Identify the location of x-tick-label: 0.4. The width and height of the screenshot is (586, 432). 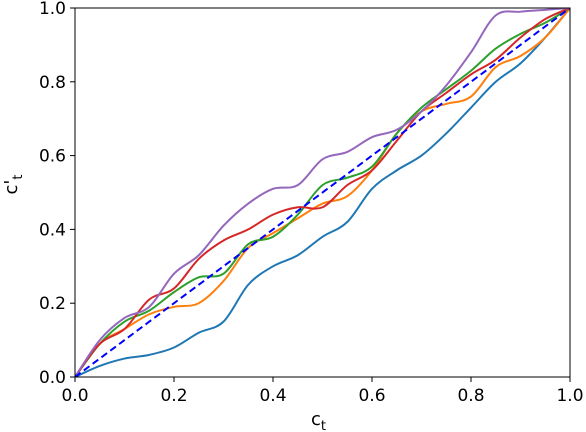
(272, 396).